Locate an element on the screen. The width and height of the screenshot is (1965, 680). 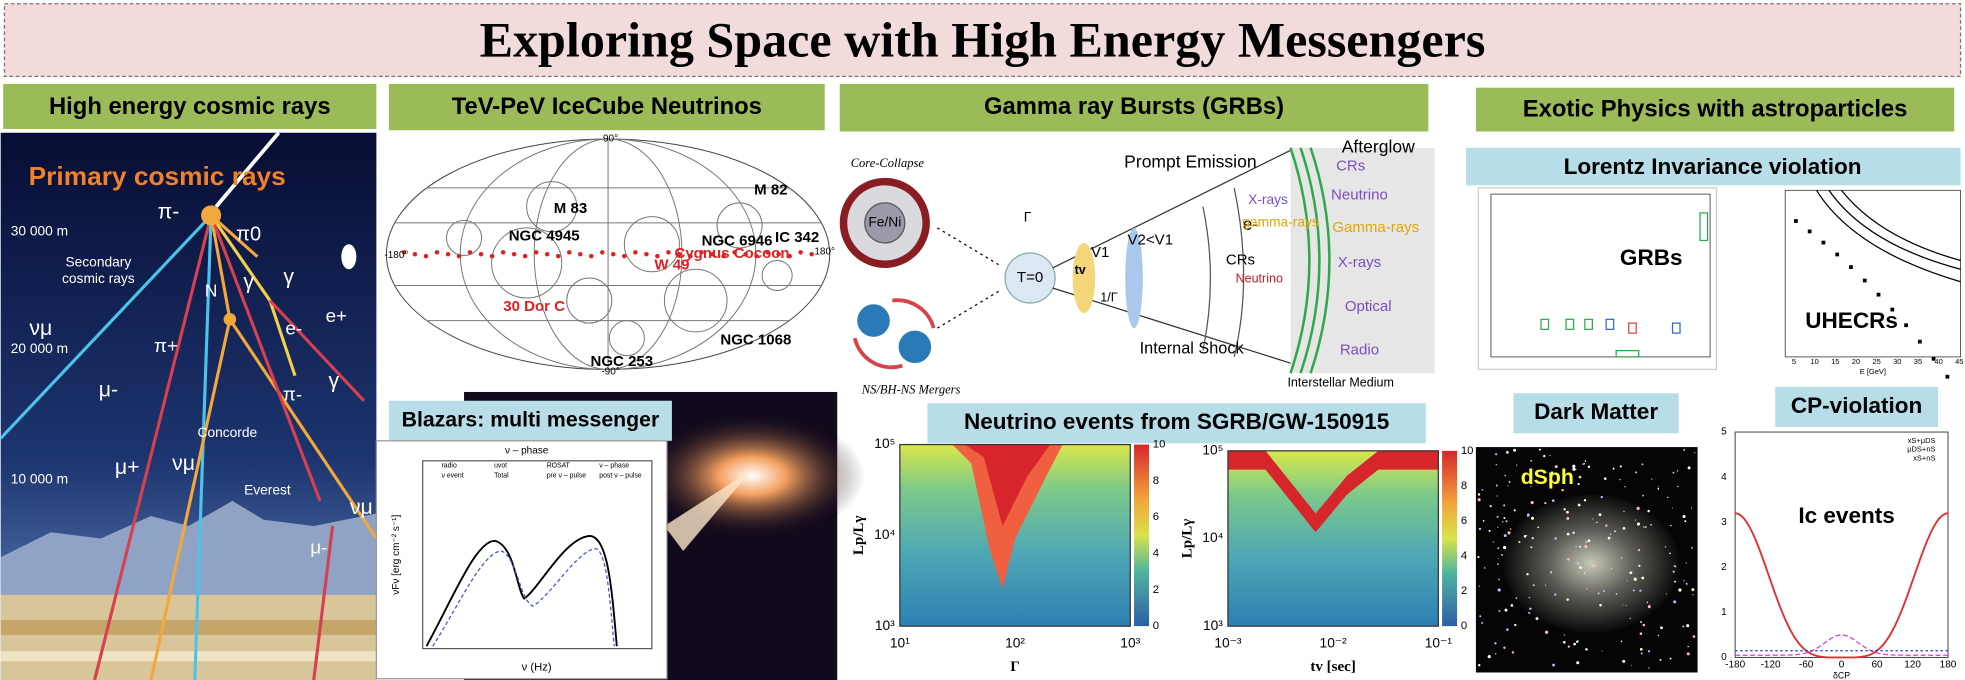
tick-label: 10³ is located at coordinates (885, 625).